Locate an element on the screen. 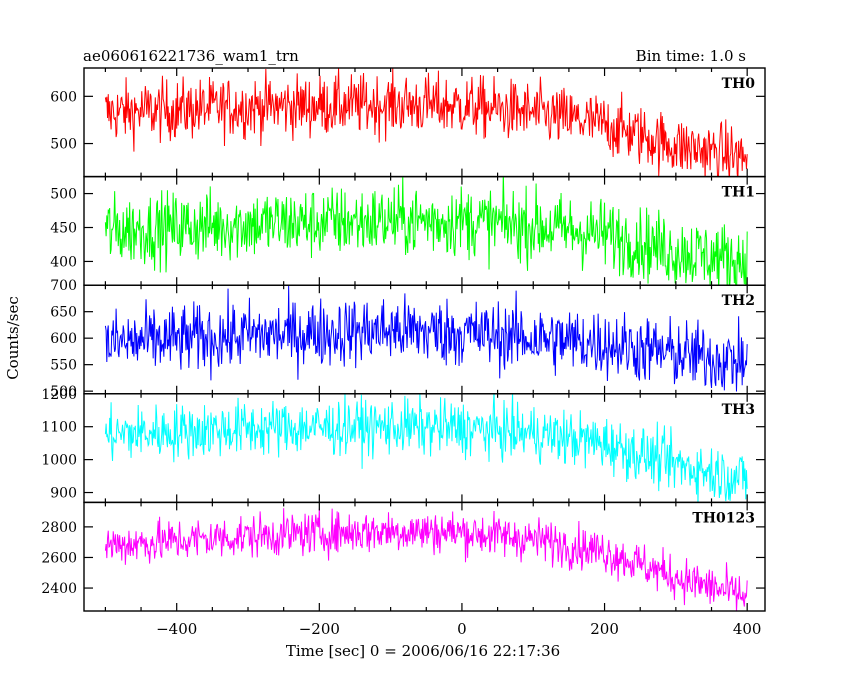 The width and height of the screenshot is (850, 680). y-tick-label: 1200 is located at coordinates (59, 395).